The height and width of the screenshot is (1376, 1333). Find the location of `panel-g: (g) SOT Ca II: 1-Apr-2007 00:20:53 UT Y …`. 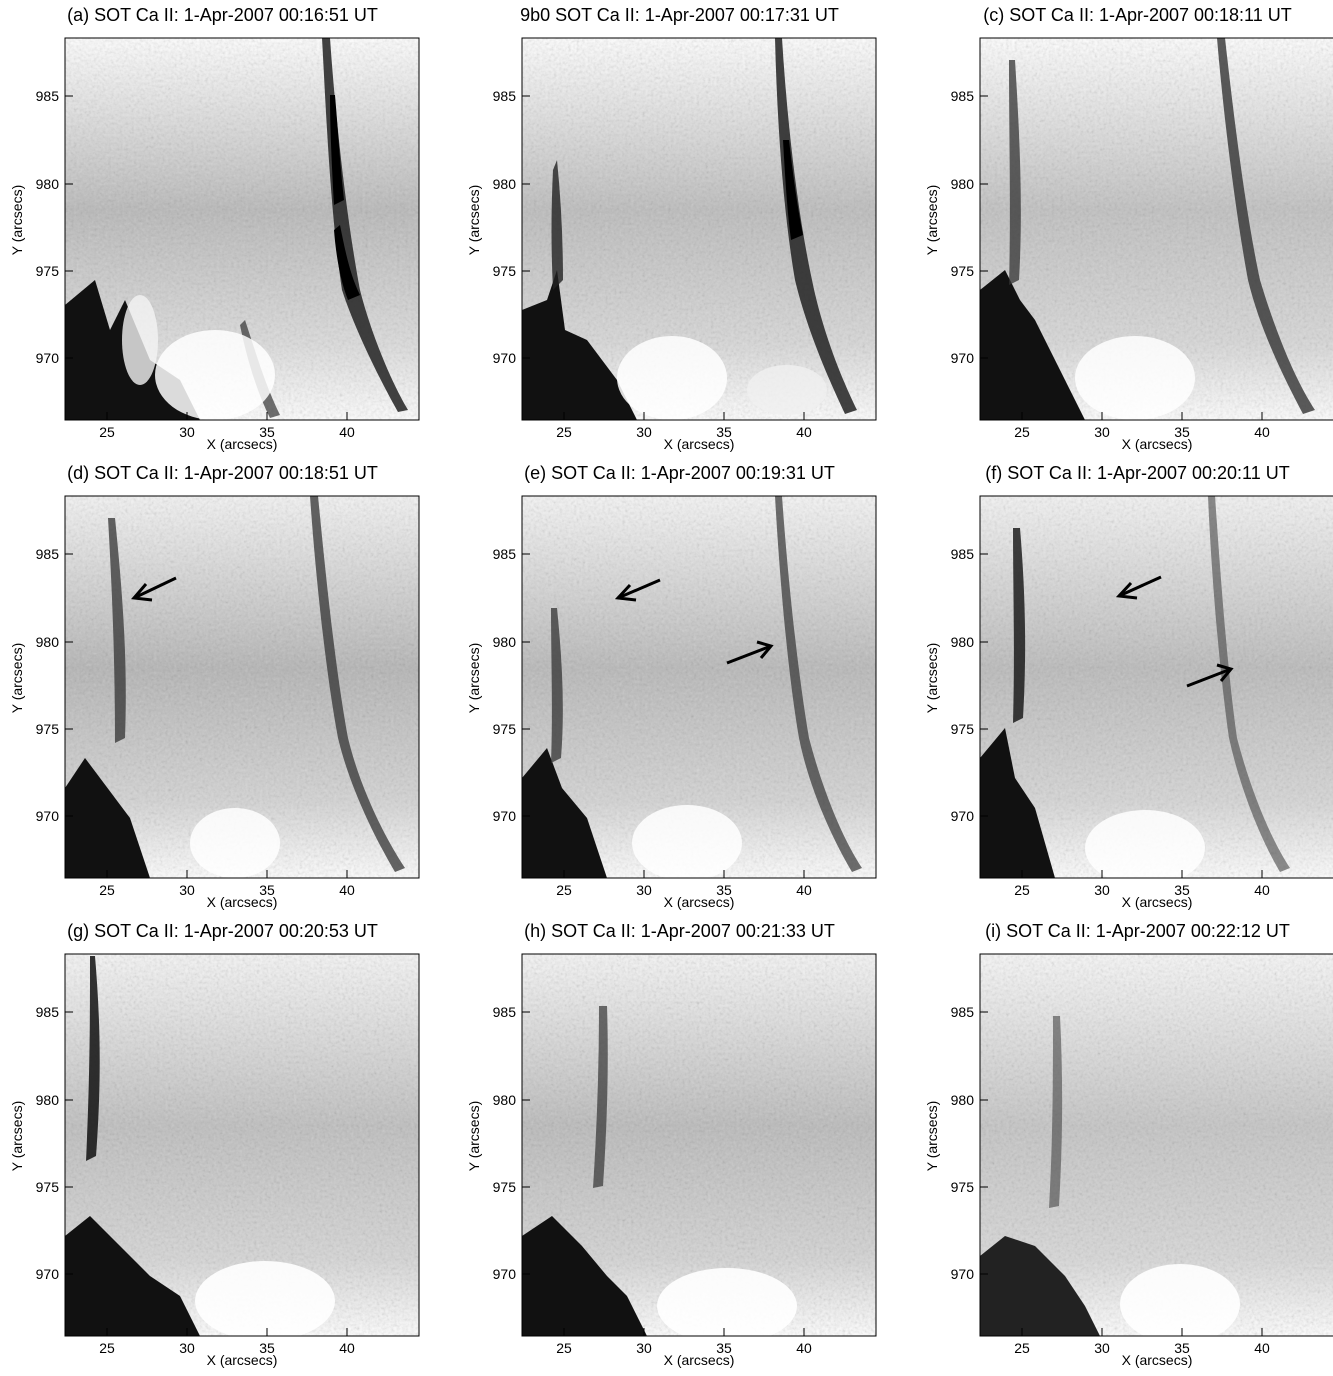

panel-g: (g) SOT Ca II: 1-Apr-2007 00:20:53 UT Y … is located at coordinates (222, 1145).